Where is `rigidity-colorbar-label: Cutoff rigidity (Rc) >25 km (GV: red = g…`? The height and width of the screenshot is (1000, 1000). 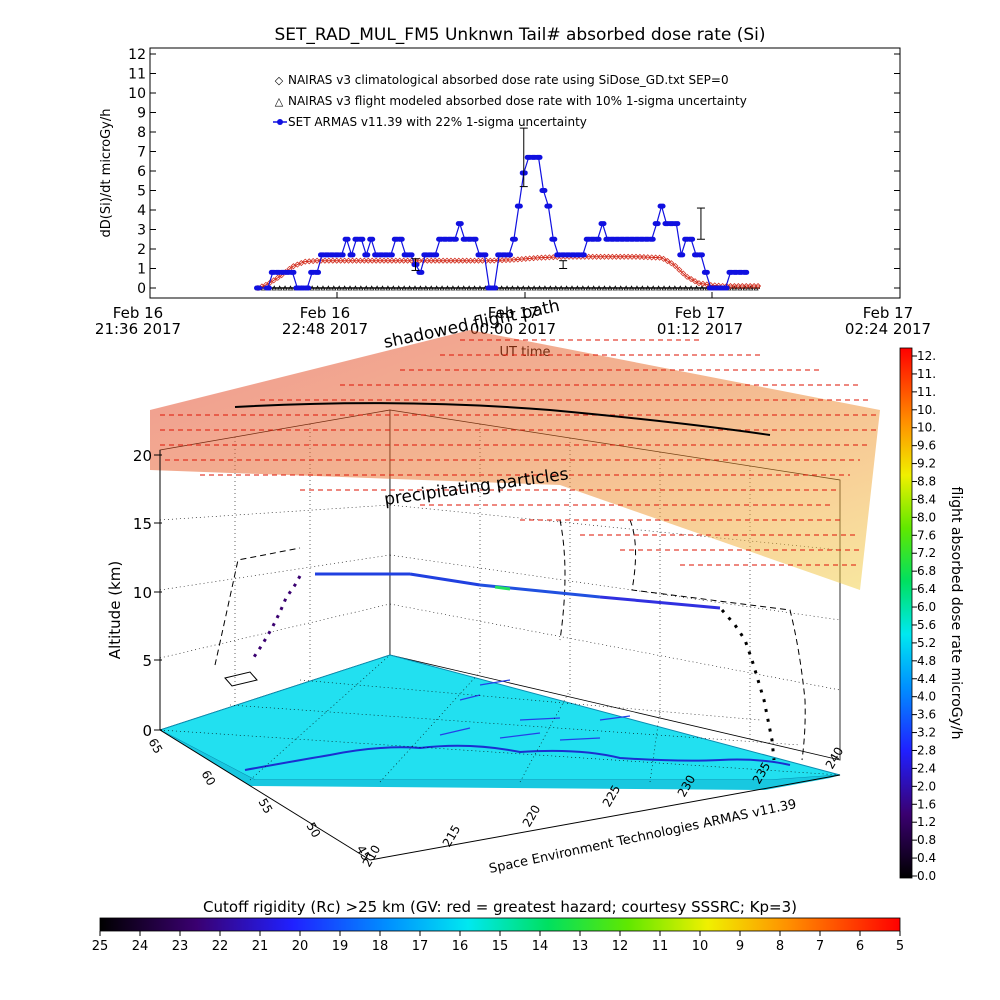
rigidity-colorbar-label: Cutoff rigidity (Rc) >25 km (GV: red = g… is located at coordinates (500, 907).